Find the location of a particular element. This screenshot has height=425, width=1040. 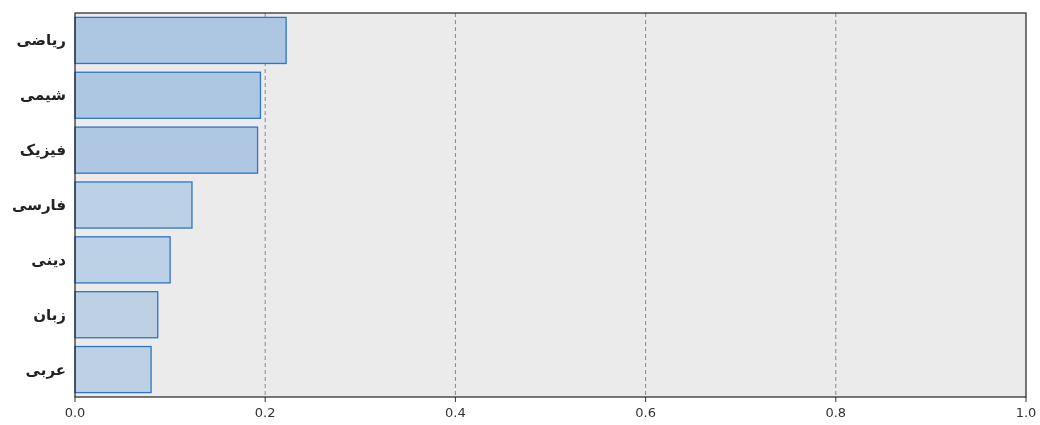

y-tick-label: فیزیک is located at coordinates (42, 150).